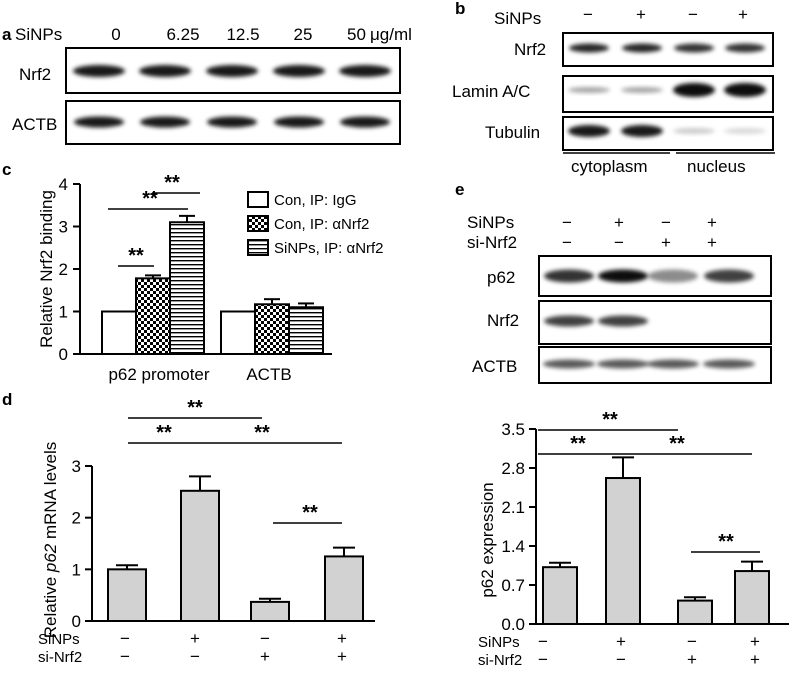 The width and height of the screenshot is (797, 680). What do you see at coordinates (115, 34) in the screenshot?
I see `panel-a-dose-label: 0` at bounding box center [115, 34].